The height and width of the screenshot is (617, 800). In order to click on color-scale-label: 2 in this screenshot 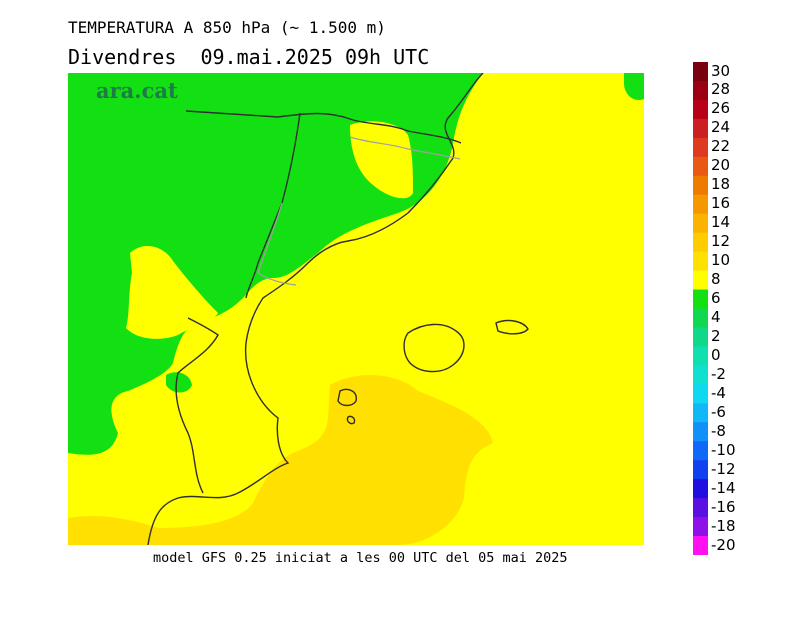, I will do `click(716, 335)`.